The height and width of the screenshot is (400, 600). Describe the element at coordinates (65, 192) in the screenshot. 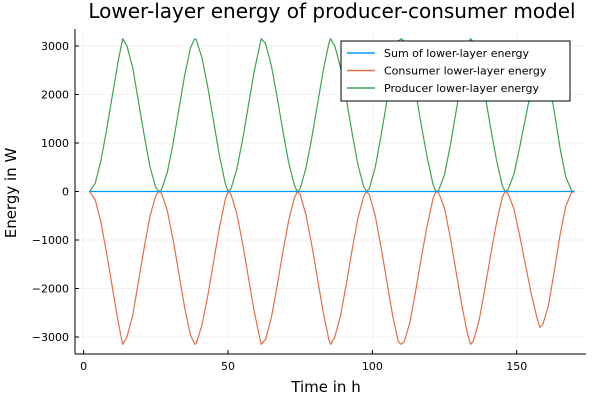

I see `y-tick-label: 0` at that location.